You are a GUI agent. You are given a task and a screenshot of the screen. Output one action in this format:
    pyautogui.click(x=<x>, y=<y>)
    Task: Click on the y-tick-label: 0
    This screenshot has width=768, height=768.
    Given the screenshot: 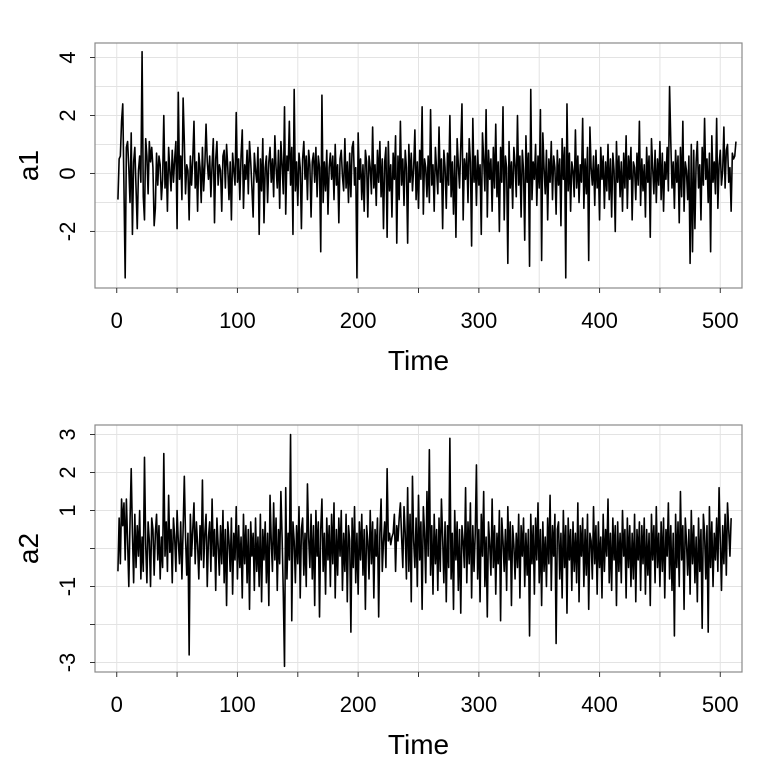 What is the action you would take?
    pyautogui.click(x=67, y=173)
    